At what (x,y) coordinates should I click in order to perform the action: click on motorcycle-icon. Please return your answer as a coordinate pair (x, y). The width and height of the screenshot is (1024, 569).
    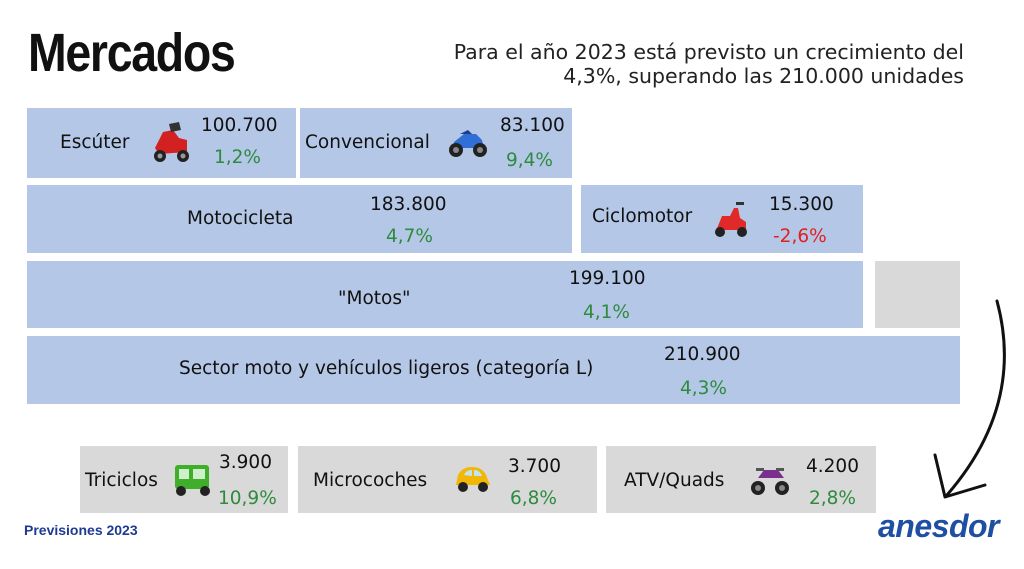
    Looking at the image, I should click on (468, 143).